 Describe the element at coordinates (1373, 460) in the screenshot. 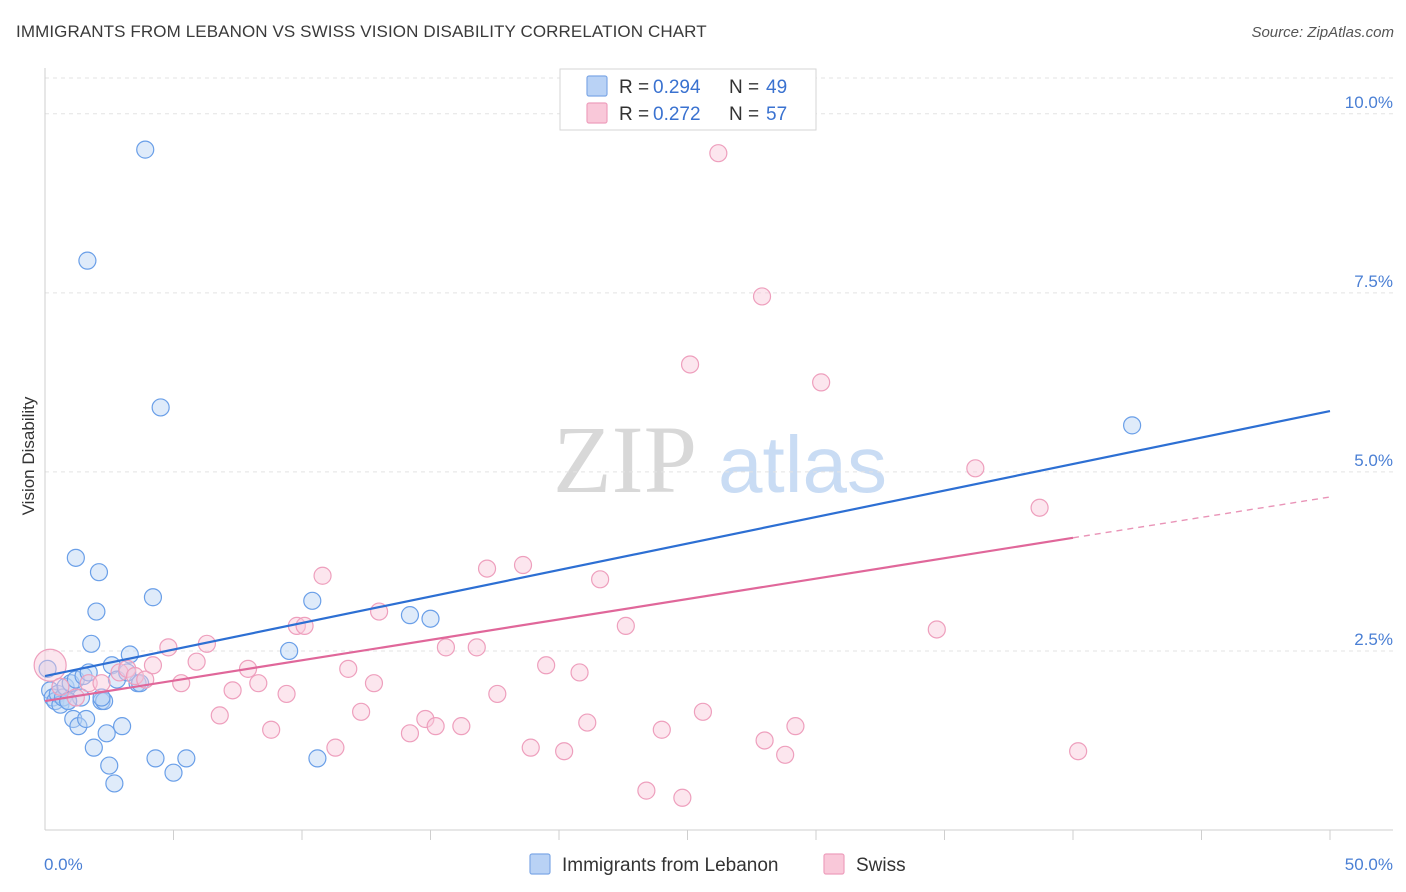

I see `y-tick-label-1: 5.0%` at that location.